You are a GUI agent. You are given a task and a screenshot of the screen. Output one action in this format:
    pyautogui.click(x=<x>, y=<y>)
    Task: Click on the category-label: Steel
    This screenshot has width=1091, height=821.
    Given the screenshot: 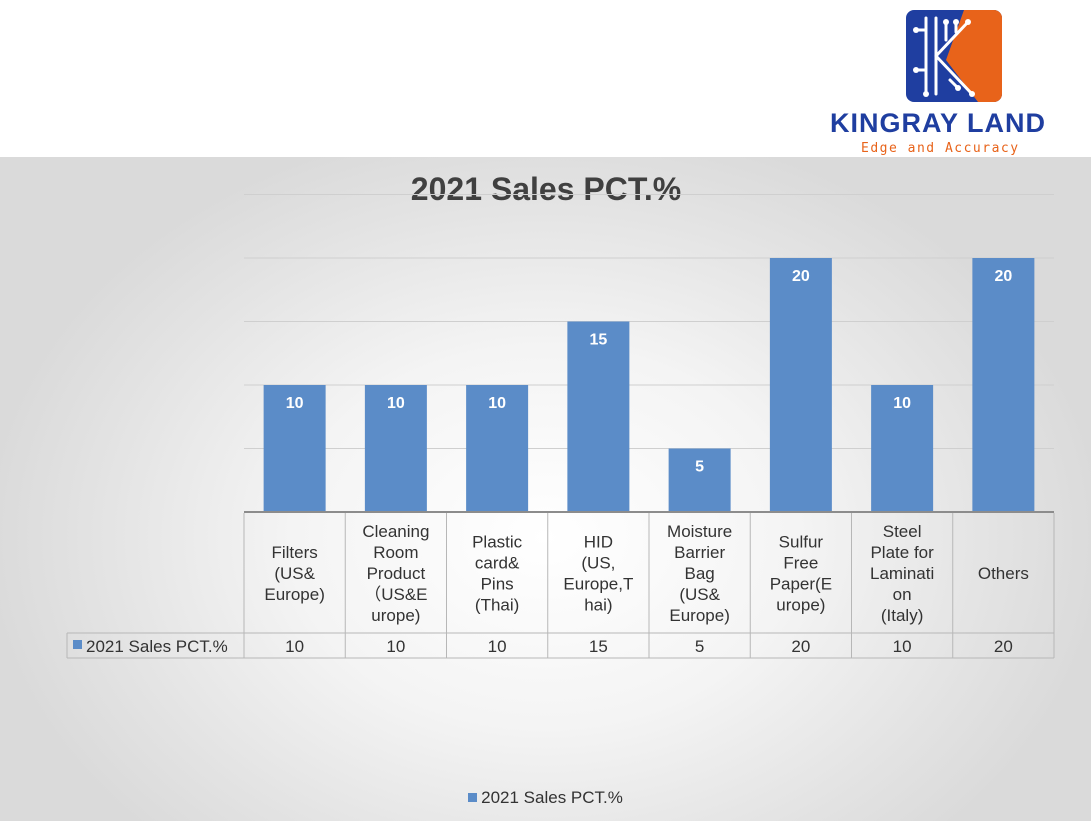 What is the action you would take?
    pyautogui.click(x=902, y=531)
    